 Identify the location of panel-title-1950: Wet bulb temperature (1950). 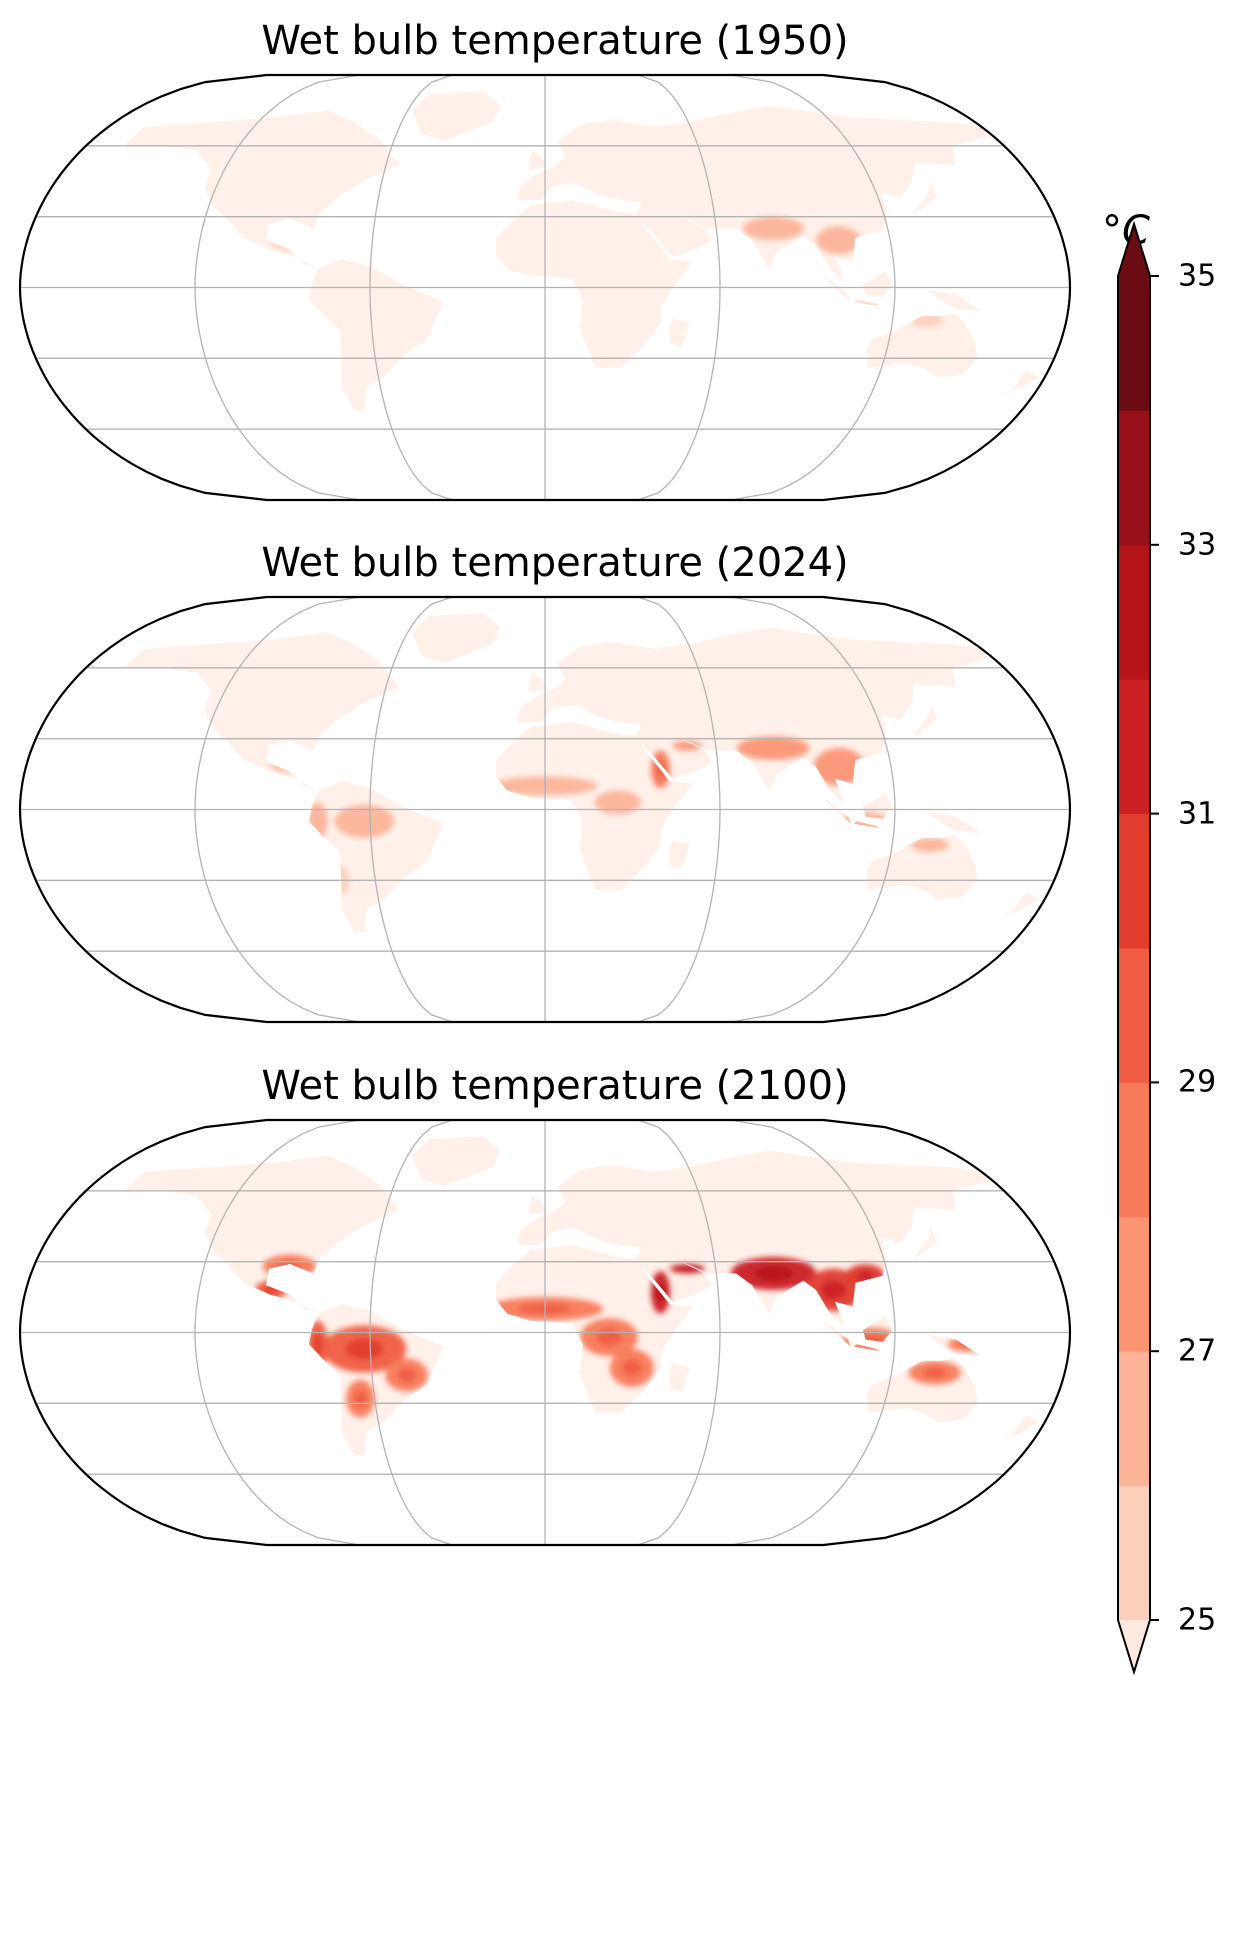
(555, 41).